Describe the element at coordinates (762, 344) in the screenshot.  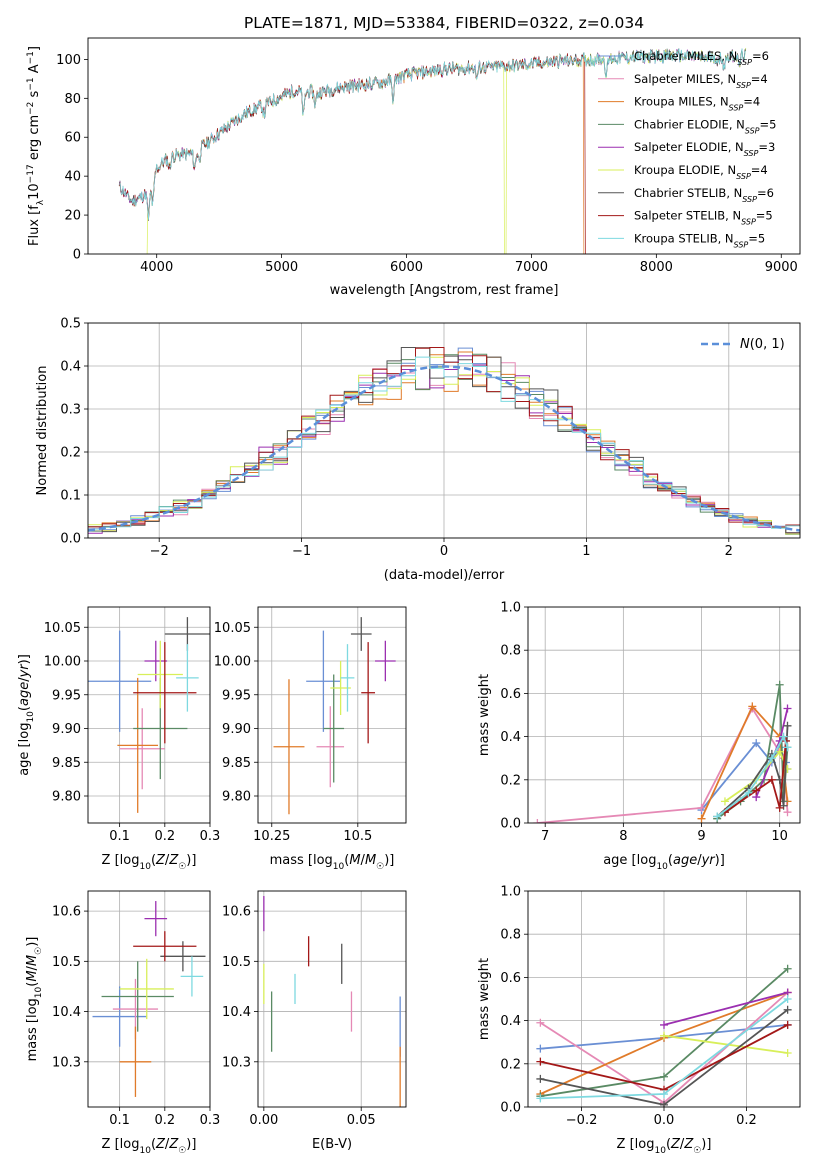
I see `legend-label: N(0, 1)` at that location.